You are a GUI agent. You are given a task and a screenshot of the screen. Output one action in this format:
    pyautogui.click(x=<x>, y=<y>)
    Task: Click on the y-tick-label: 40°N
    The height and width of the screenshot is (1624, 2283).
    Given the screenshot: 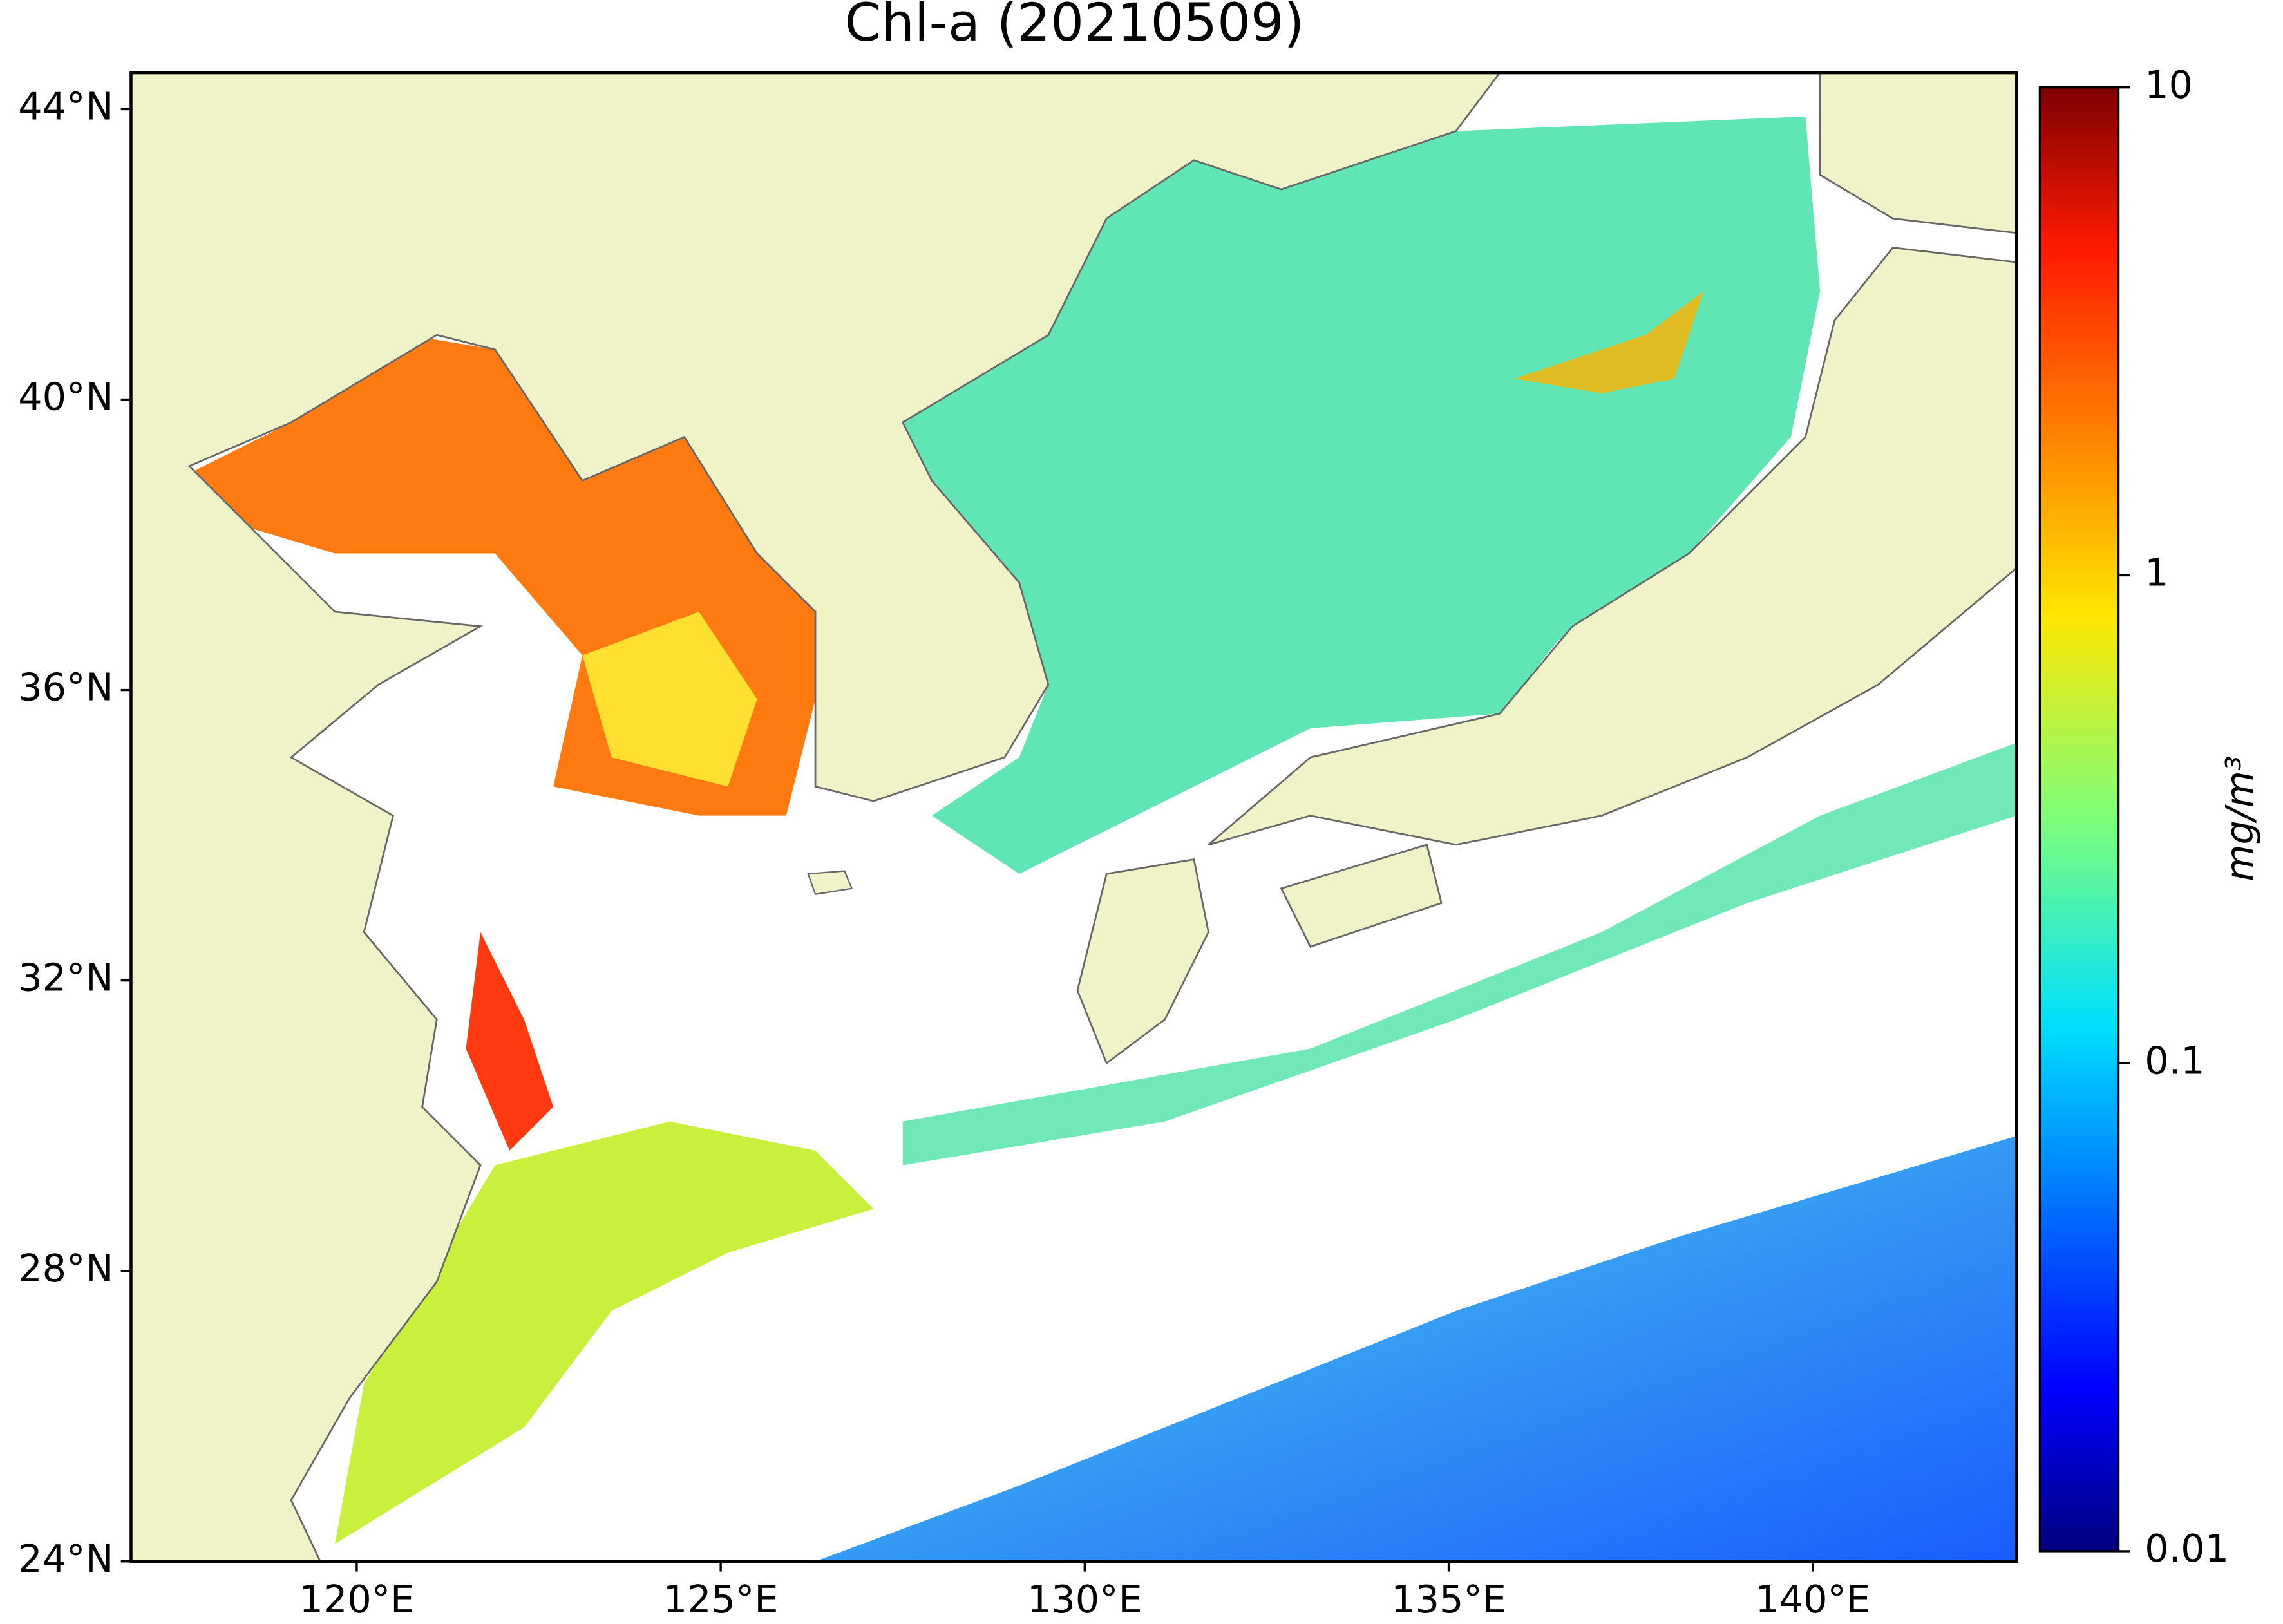 What is the action you would take?
    pyautogui.click(x=65, y=397)
    